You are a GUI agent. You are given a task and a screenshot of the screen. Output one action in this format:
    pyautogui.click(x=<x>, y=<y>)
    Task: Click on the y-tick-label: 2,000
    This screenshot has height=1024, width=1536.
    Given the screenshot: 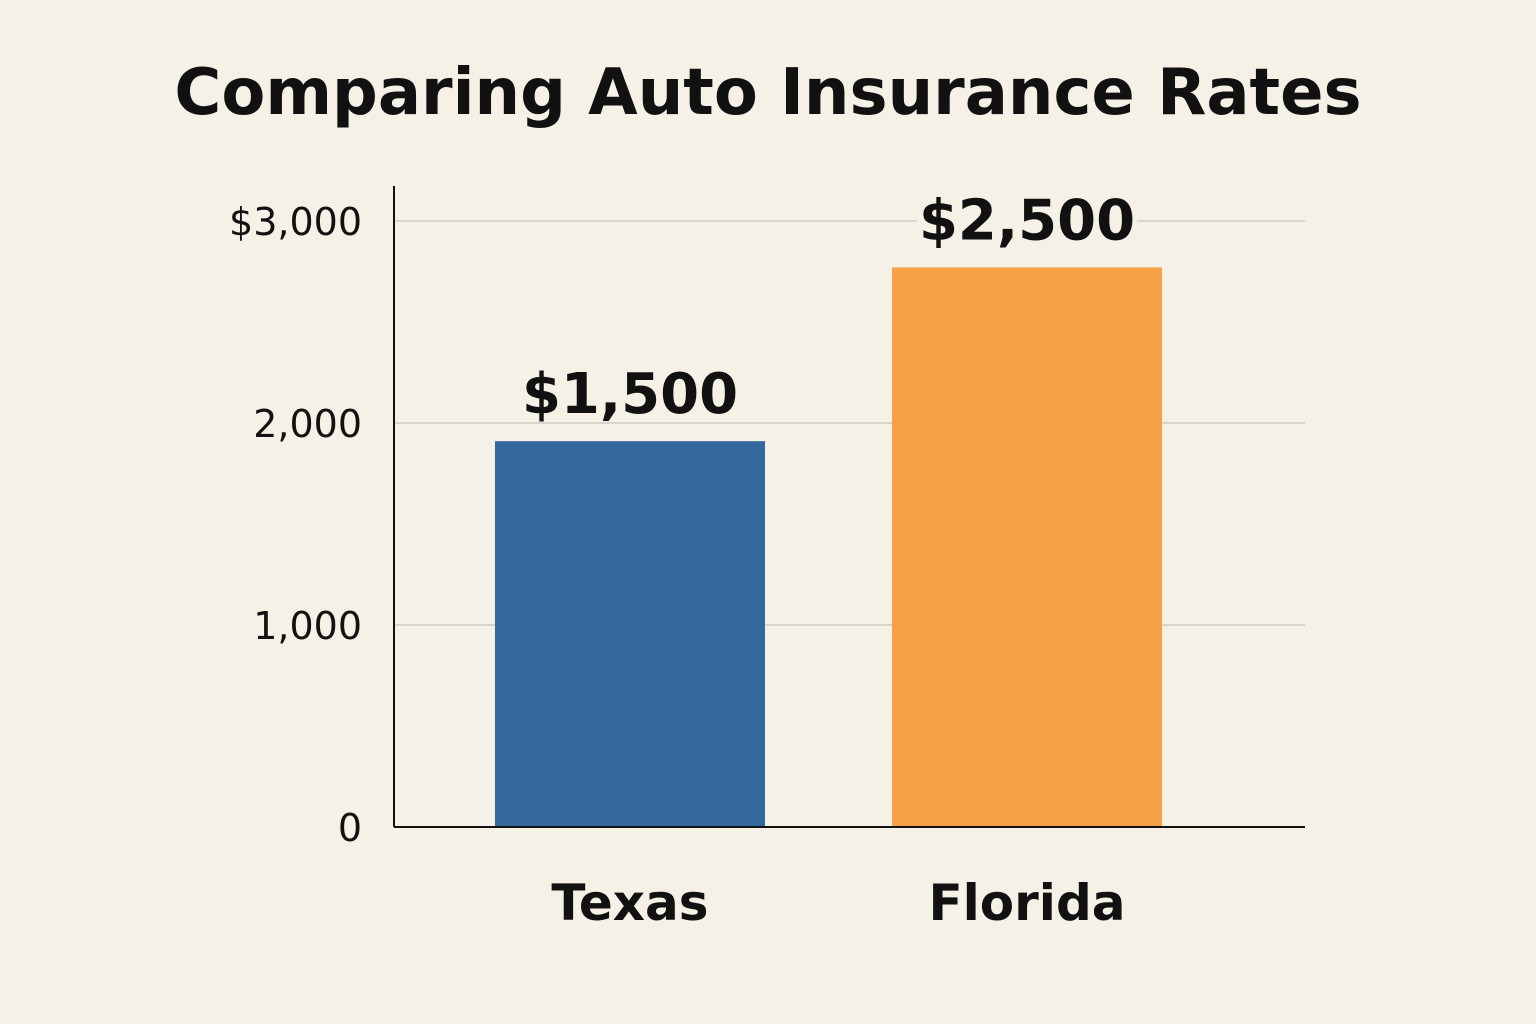 What is the action you would take?
    pyautogui.click(x=307, y=424)
    